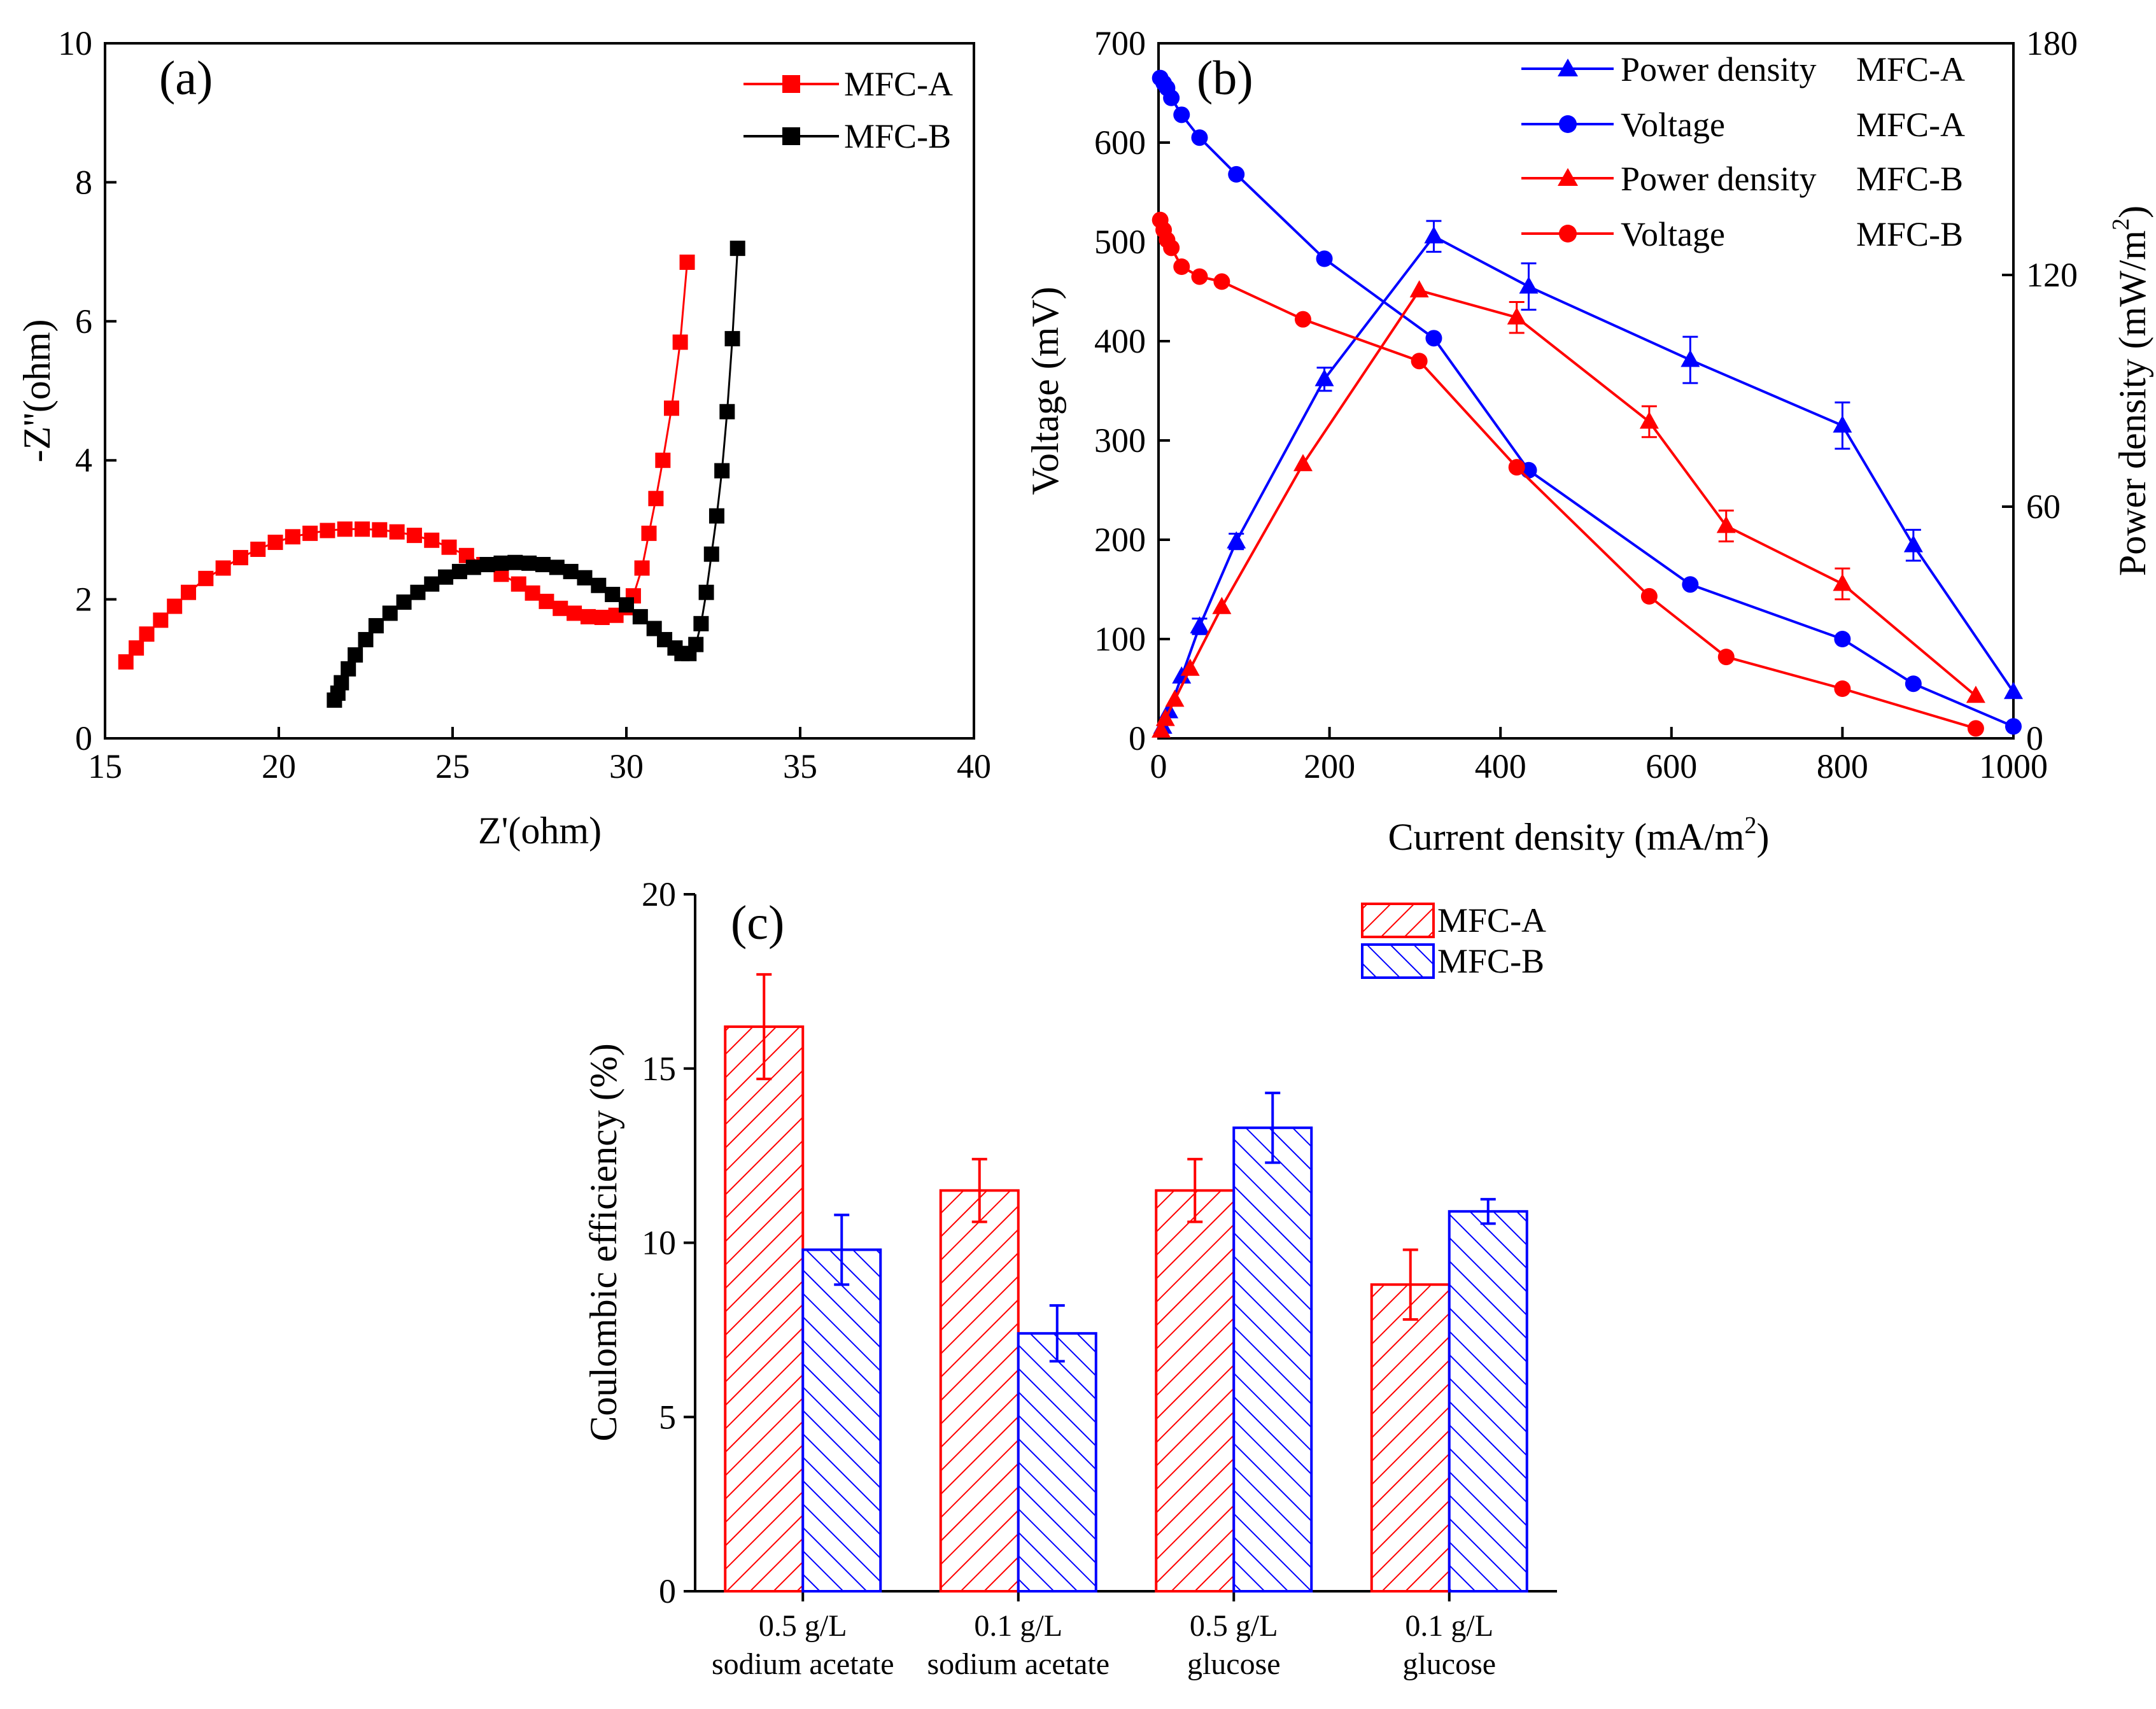 The image size is (2156, 1709). What do you see at coordinates (431, 475) in the screenshot?
I see `panel-a-series` at bounding box center [431, 475].